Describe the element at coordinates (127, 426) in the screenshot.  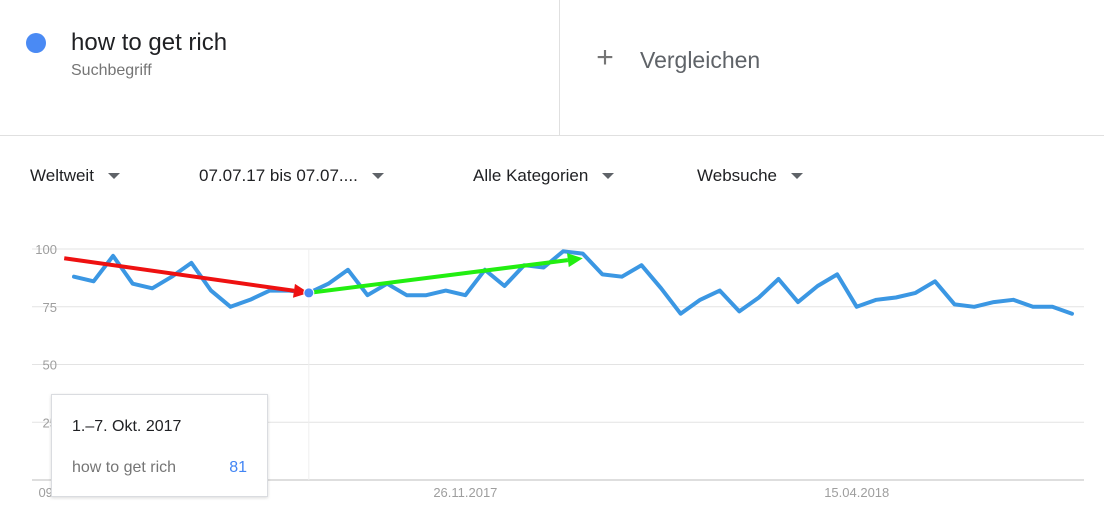
I see `tooltip-date: 1.–7. Okt. 2017` at that location.